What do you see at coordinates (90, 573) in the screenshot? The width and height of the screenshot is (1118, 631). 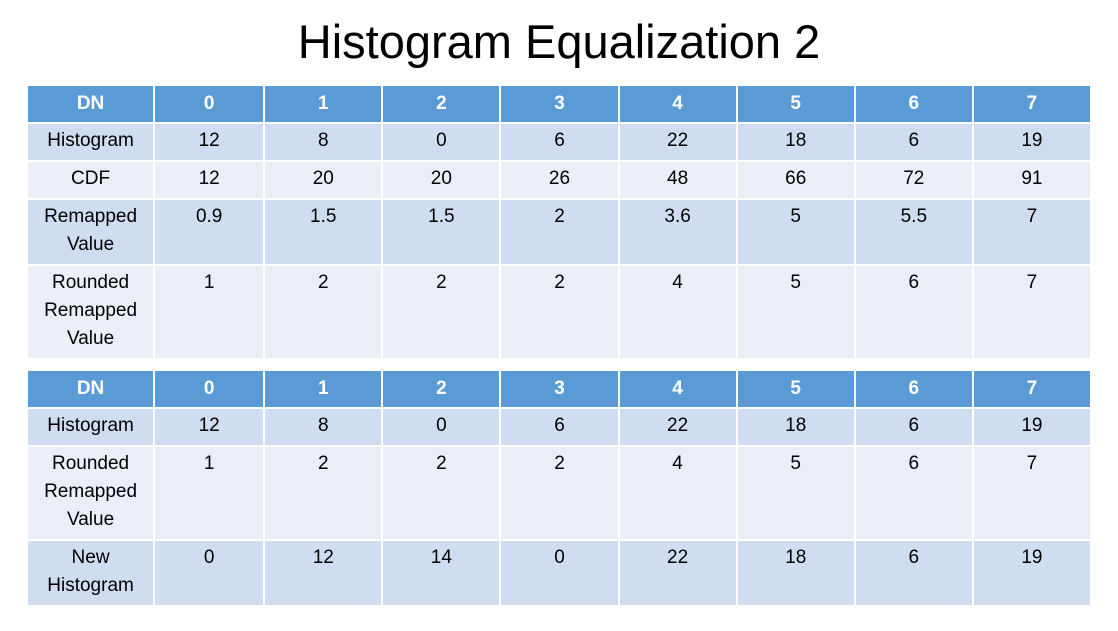 I see `row-label: New Histogram` at bounding box center [90, 573].